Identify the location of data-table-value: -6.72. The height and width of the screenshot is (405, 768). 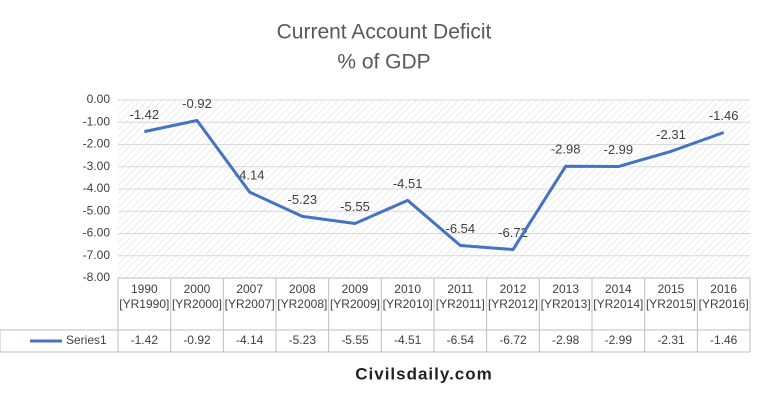
(513, 340).